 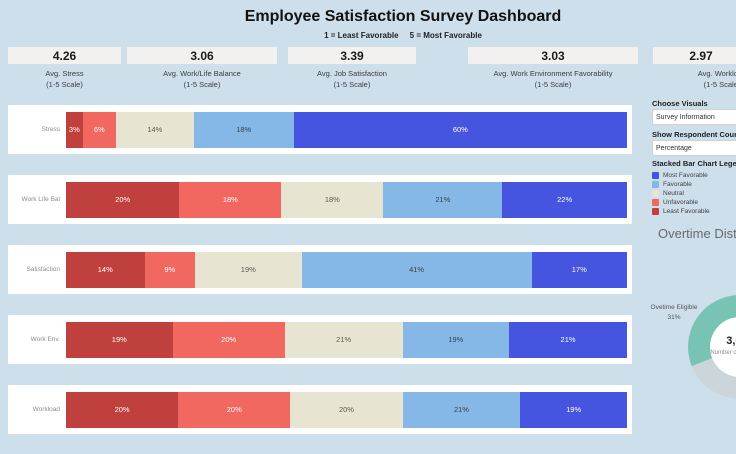 What do you see at coordinates (694, 68) in the screenshot?
I see `kpi-card-5: 2.97 Avg. Workload(1-5 Scale)` at bounding box center [694, 68].